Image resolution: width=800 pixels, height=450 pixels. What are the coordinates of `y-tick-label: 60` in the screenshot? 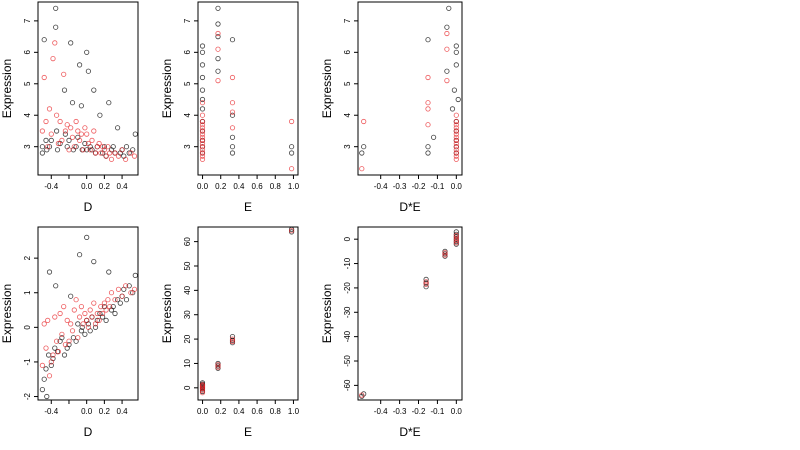 It's located at (187, 241).